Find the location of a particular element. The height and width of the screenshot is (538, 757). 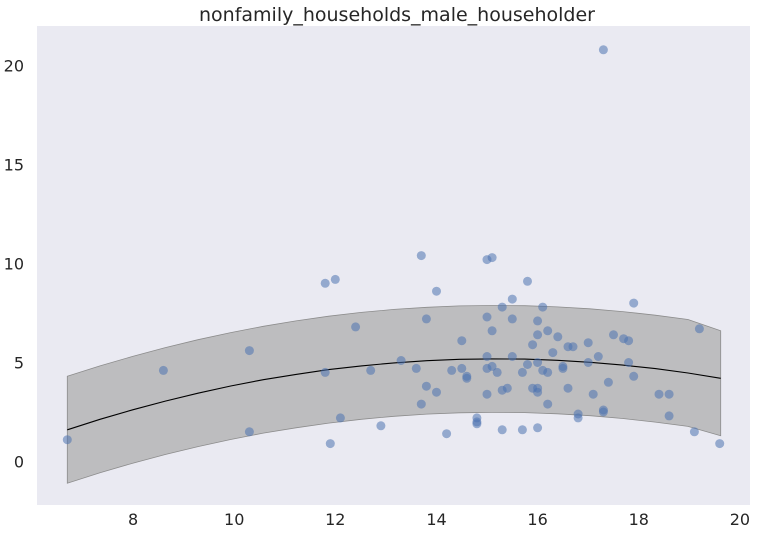

chart-title: nonfamily_households_male_householder is located at coordinates (397, 15).